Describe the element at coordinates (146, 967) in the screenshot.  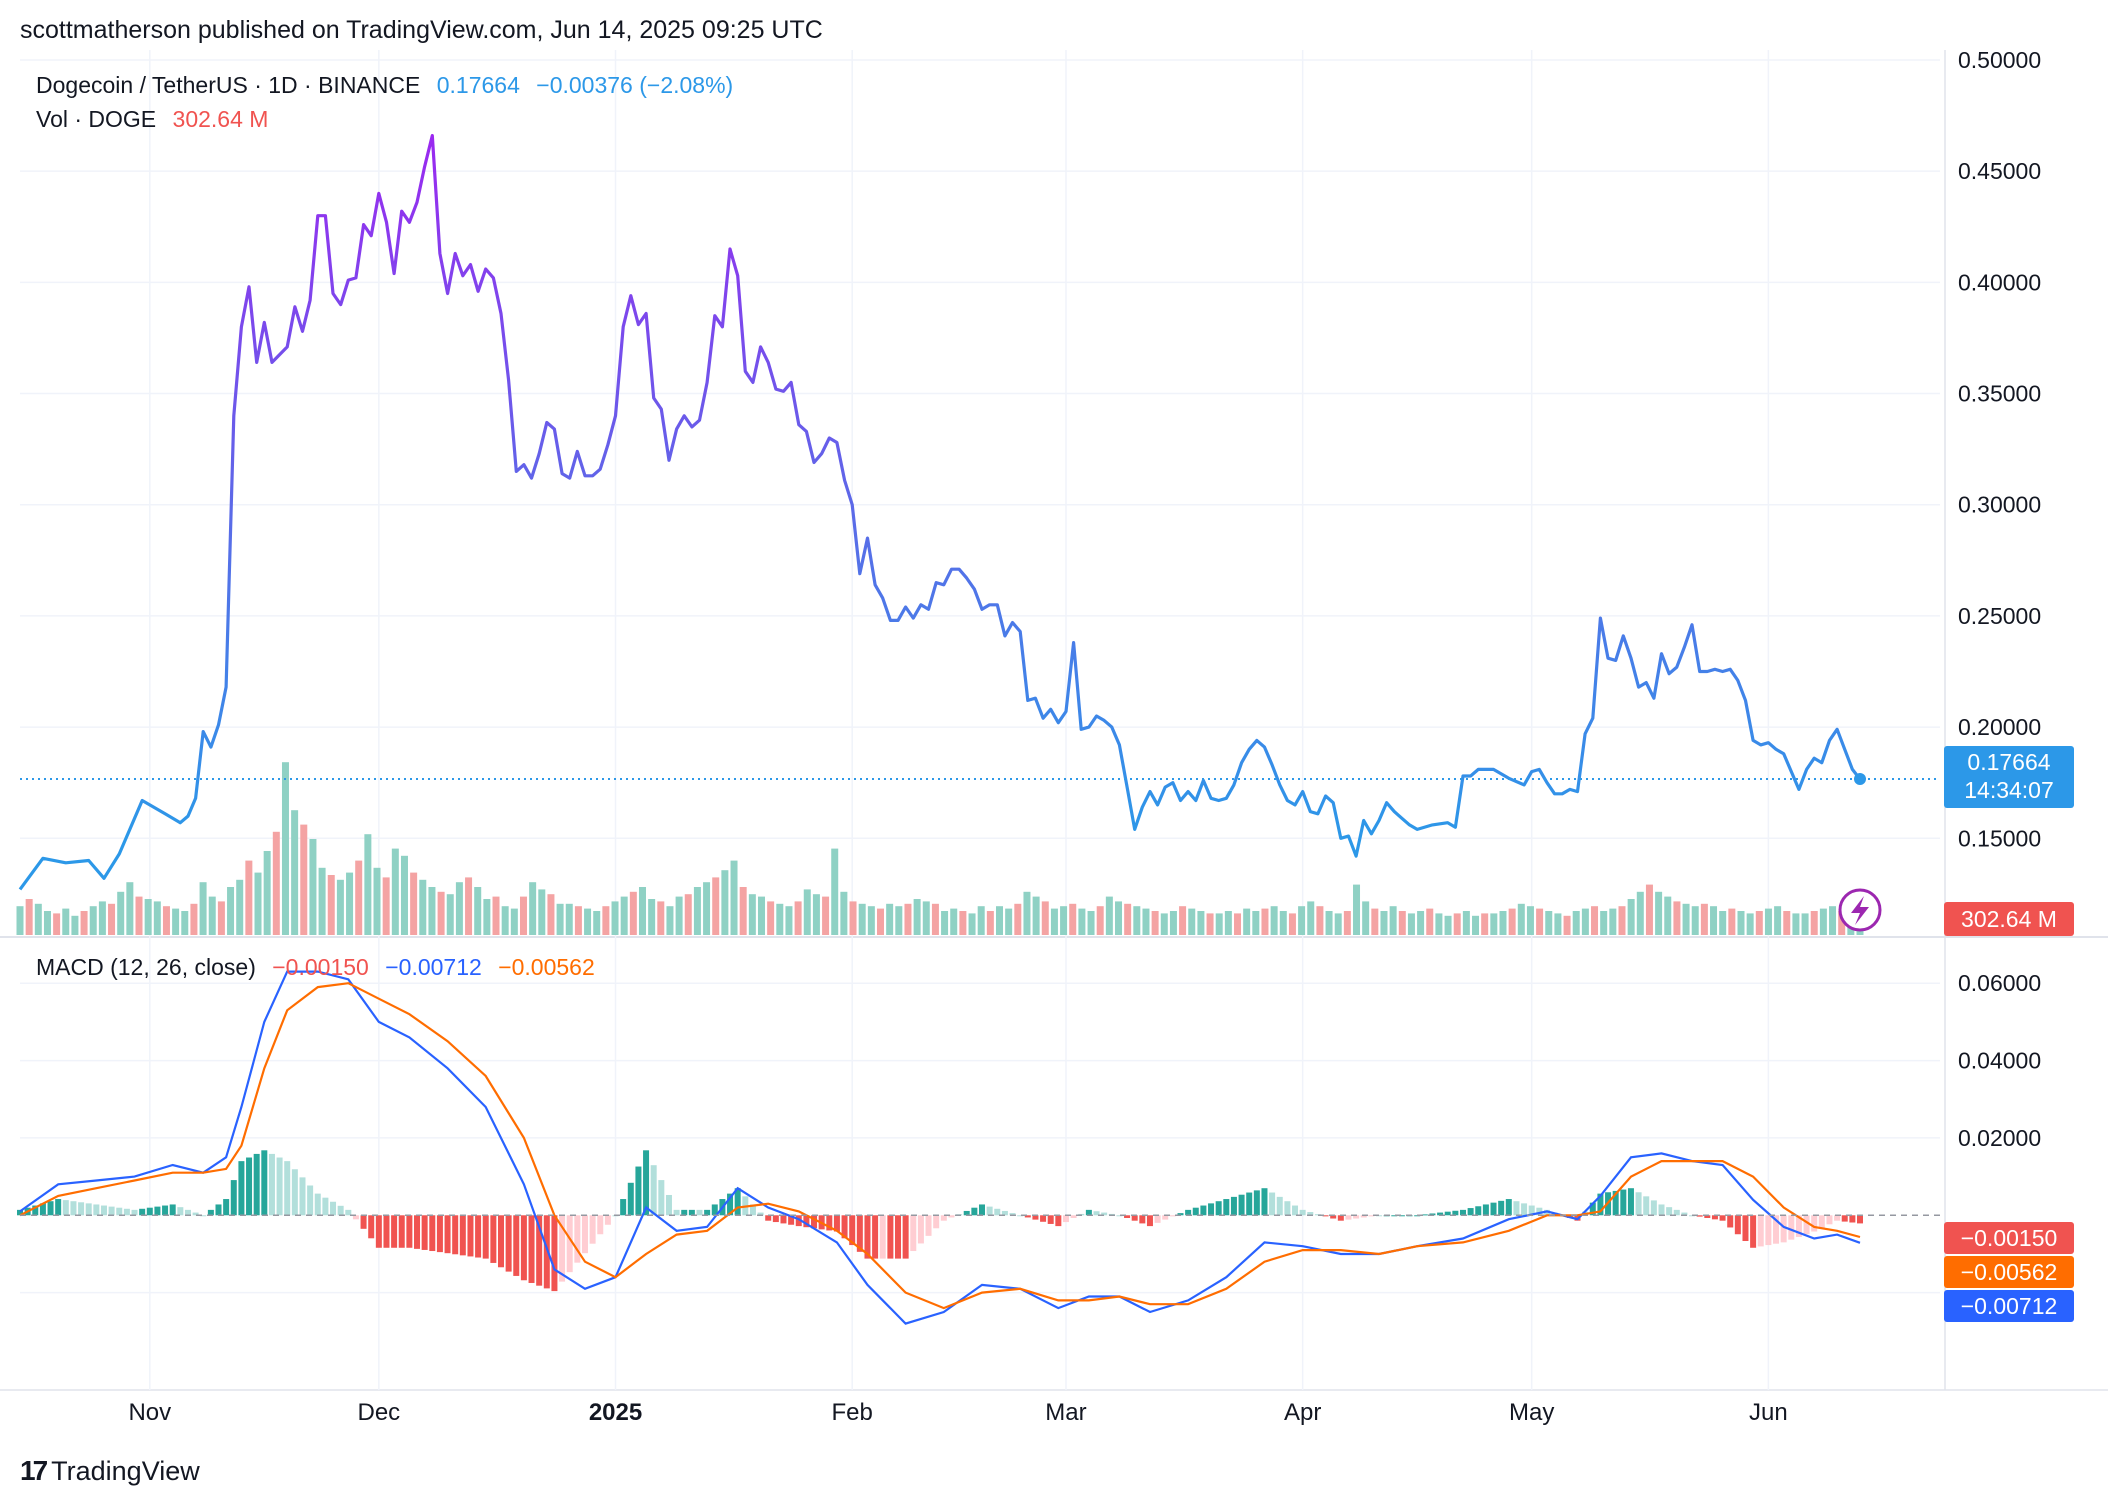
I see `macd-title: MACD (12, 26, close)` at that location.